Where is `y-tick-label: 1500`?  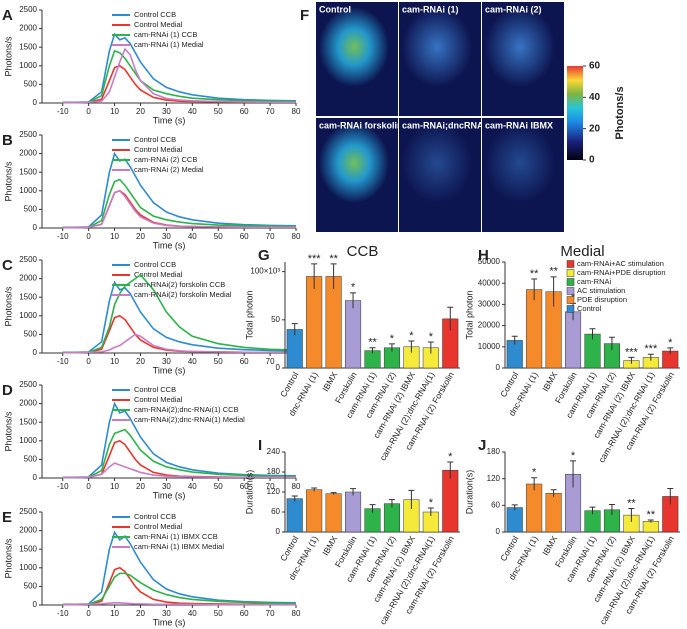
y-tick-label: 1500 is located at coordinates (28, 296).